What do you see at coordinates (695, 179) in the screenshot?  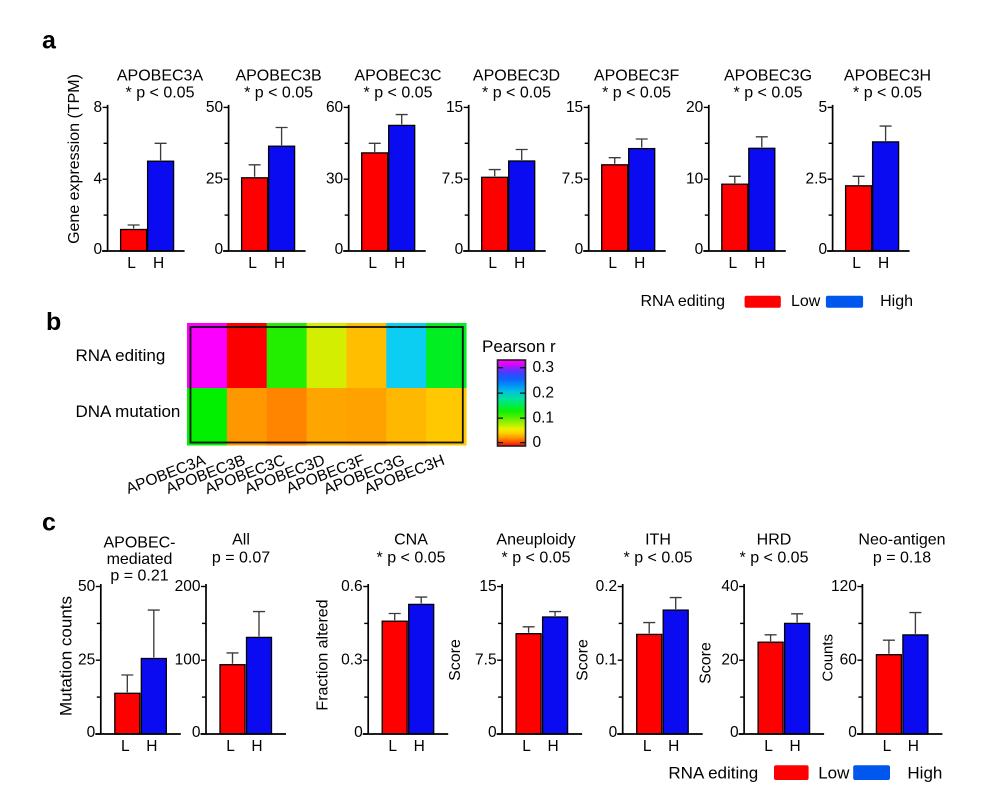 I see `svg-text: 10` at bounding box center [695, 179].